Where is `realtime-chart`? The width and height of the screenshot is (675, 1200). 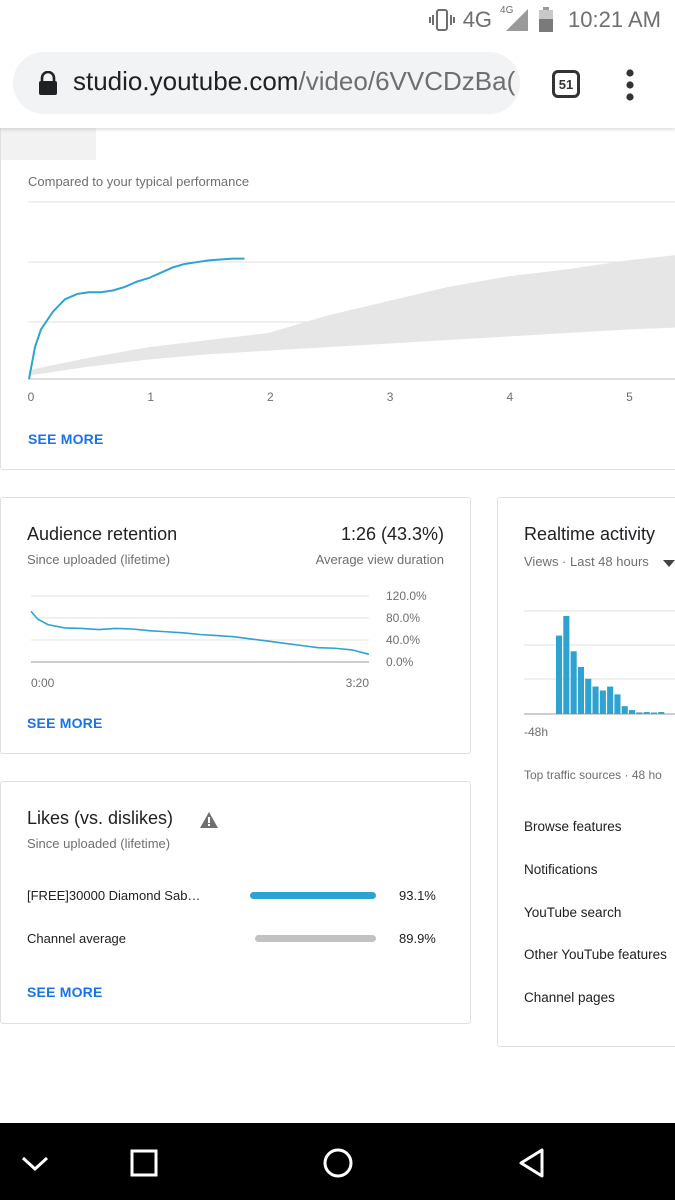
realtime-chart is located at coordinates (599, 662).